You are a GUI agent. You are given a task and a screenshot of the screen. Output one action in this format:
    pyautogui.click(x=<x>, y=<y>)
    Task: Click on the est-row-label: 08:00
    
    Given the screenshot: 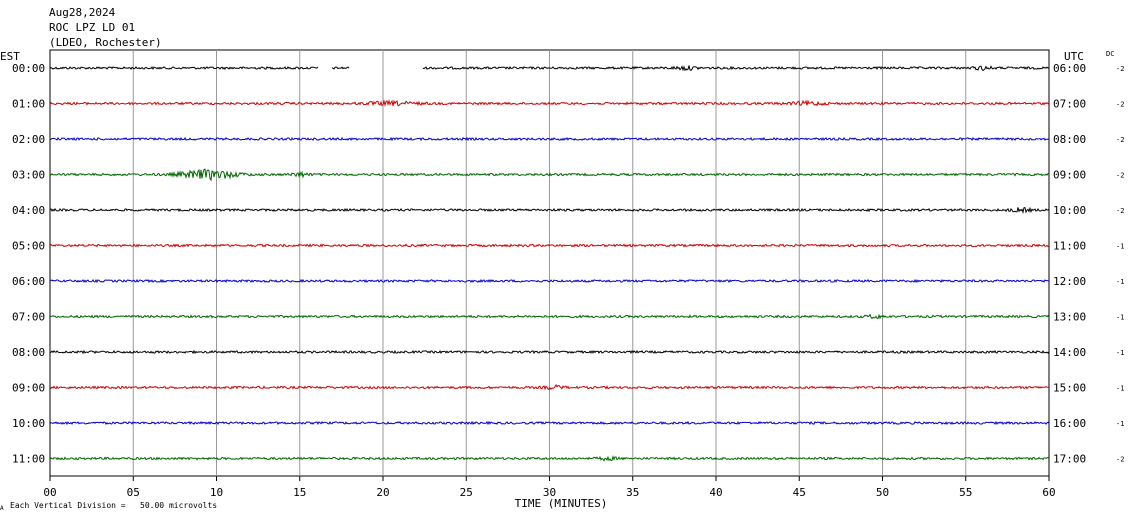 What is the action you would take?
    pyautogui.click(x=28, y=352)
    